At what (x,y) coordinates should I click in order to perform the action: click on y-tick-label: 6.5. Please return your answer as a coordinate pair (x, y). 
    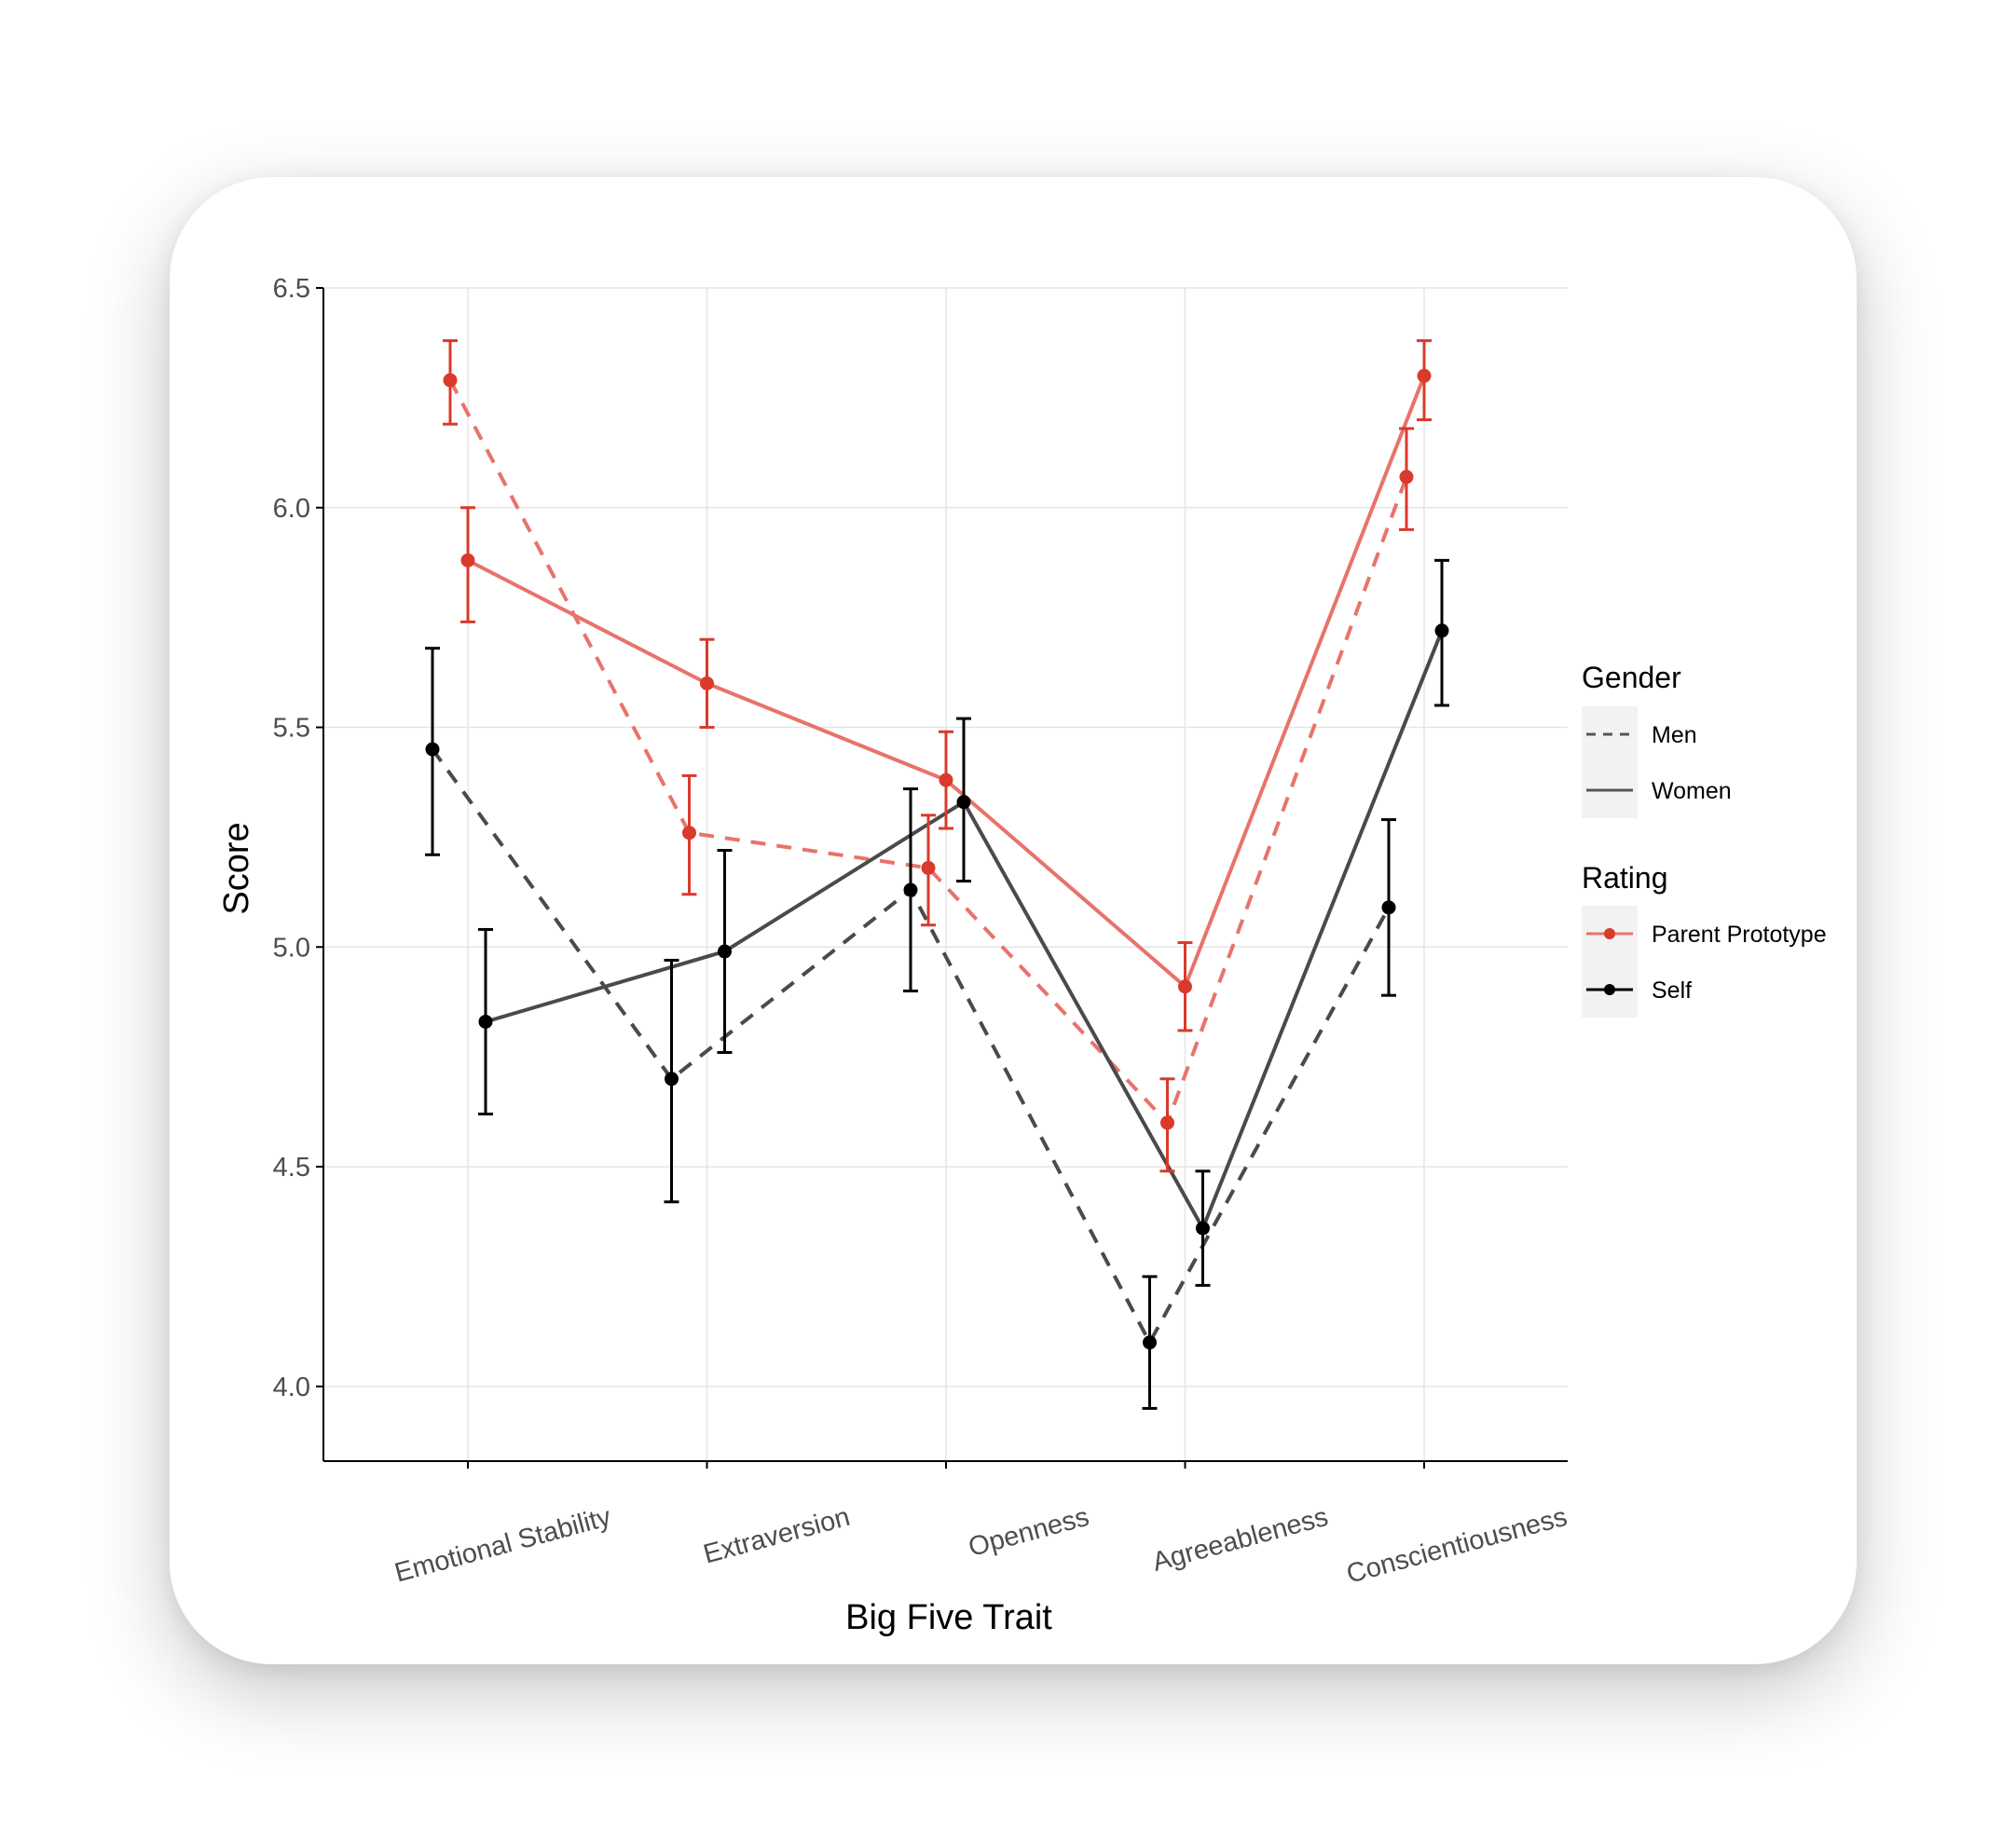
    Looking at the image, I should click on (292, 289).